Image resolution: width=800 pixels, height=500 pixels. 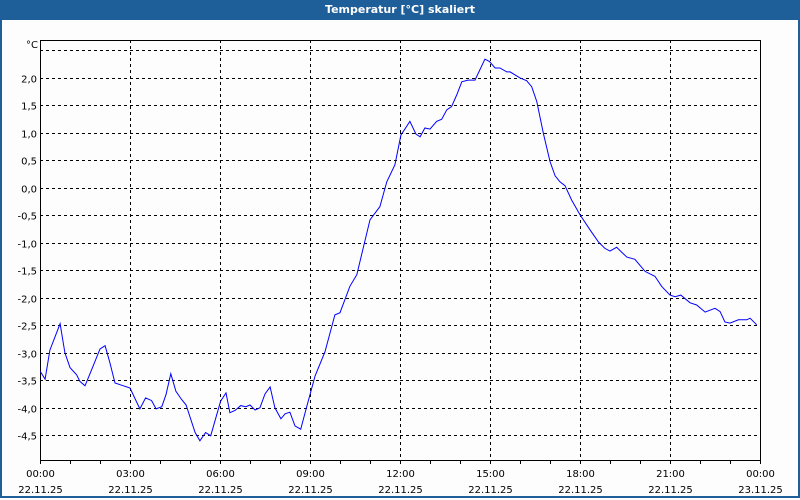 What do you see at coordinates (27, 245) in the screenshot?
I see `y-tick-label: -1,0` at bounding box center [27, 245].